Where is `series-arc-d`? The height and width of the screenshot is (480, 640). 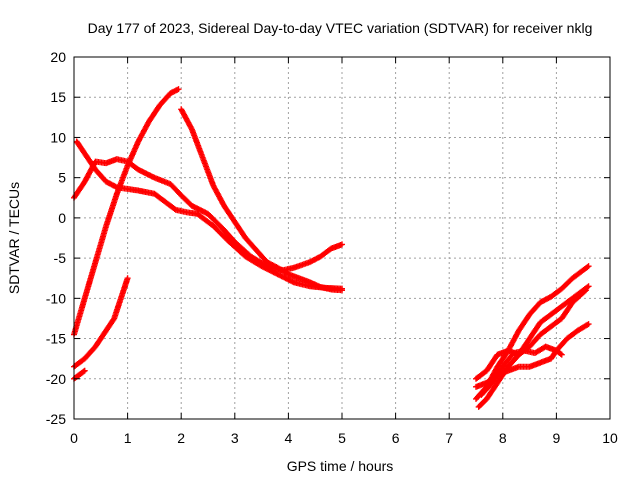 series-arc-d is located at coordinates (261, 200).